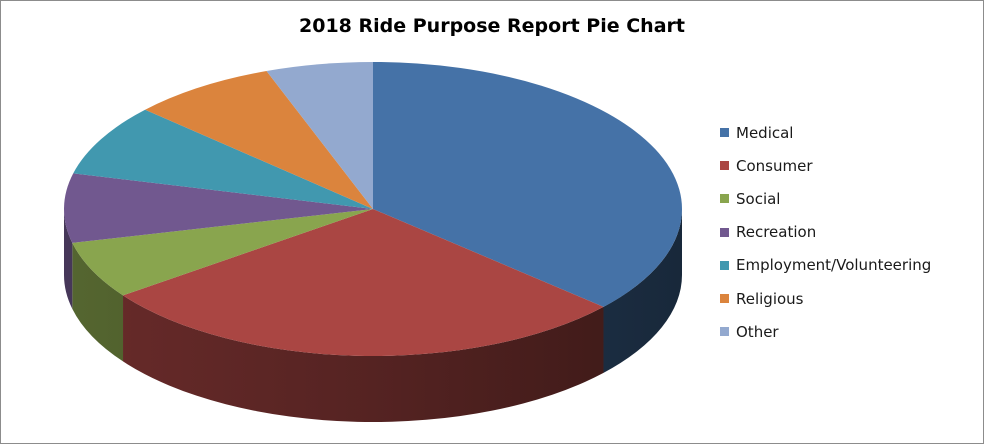  Describe the element at coordinates (825, 331) in the screenshot. I see `legend-item-other: Other` at that location.